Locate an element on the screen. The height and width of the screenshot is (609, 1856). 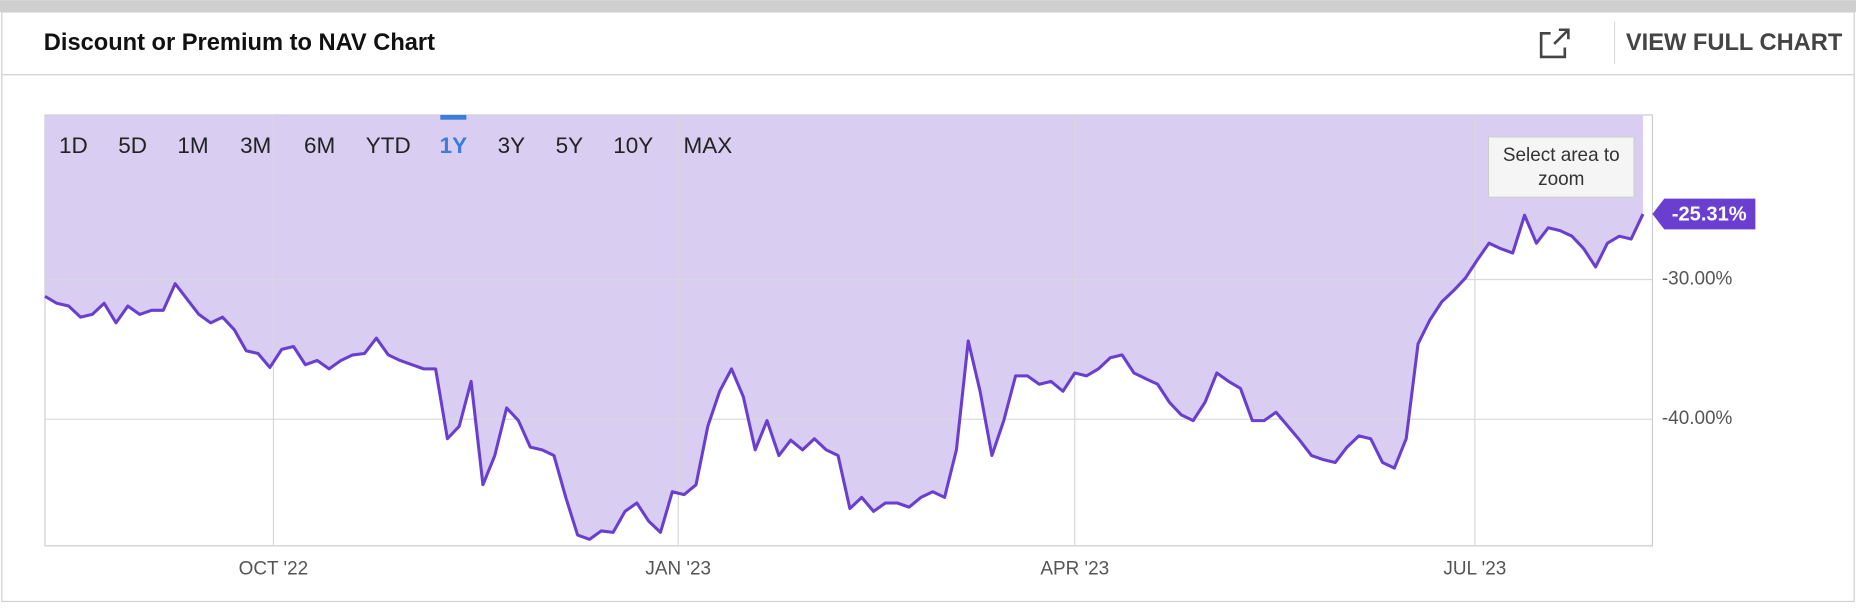
last-value-label: -25.31% is located at coordinates (1709, 214).